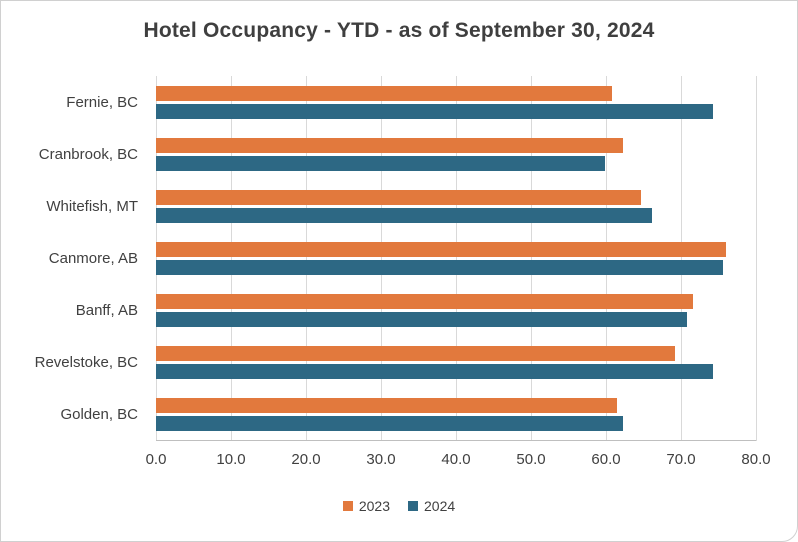  What do you see at coordinates (399, 506) in the screenshot?
I see `legend: 2023 2024` at bounding box center [399, 506].